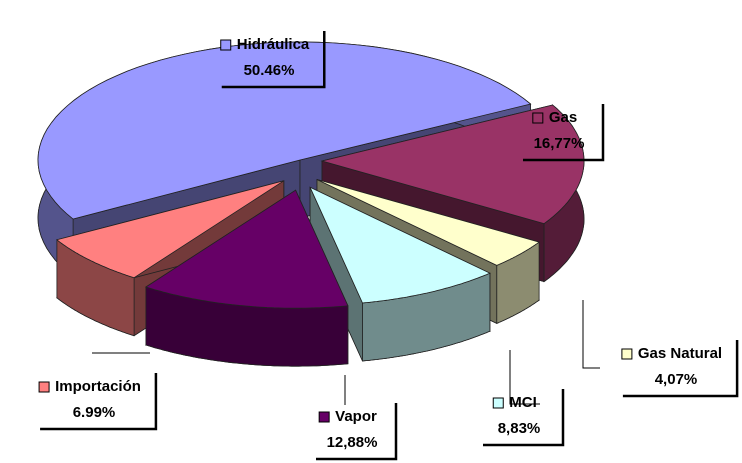 This screenshot has height=463, width=742. Describe the element at coordinates (559, 143) in the screenshot. I see `value-label: 16,77%` at that location.